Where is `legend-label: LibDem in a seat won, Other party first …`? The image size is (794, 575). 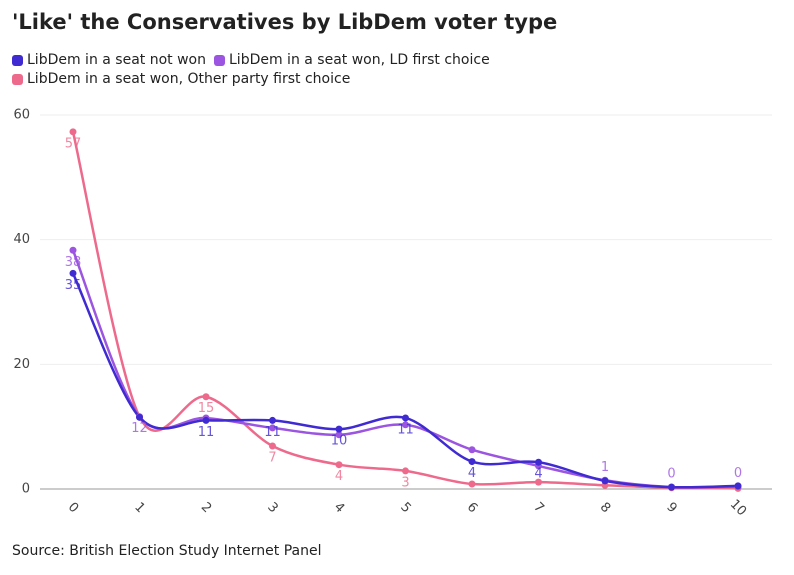 legend-label: LibDem in a seat won, Other party first … is located at coordinates (189, 79).